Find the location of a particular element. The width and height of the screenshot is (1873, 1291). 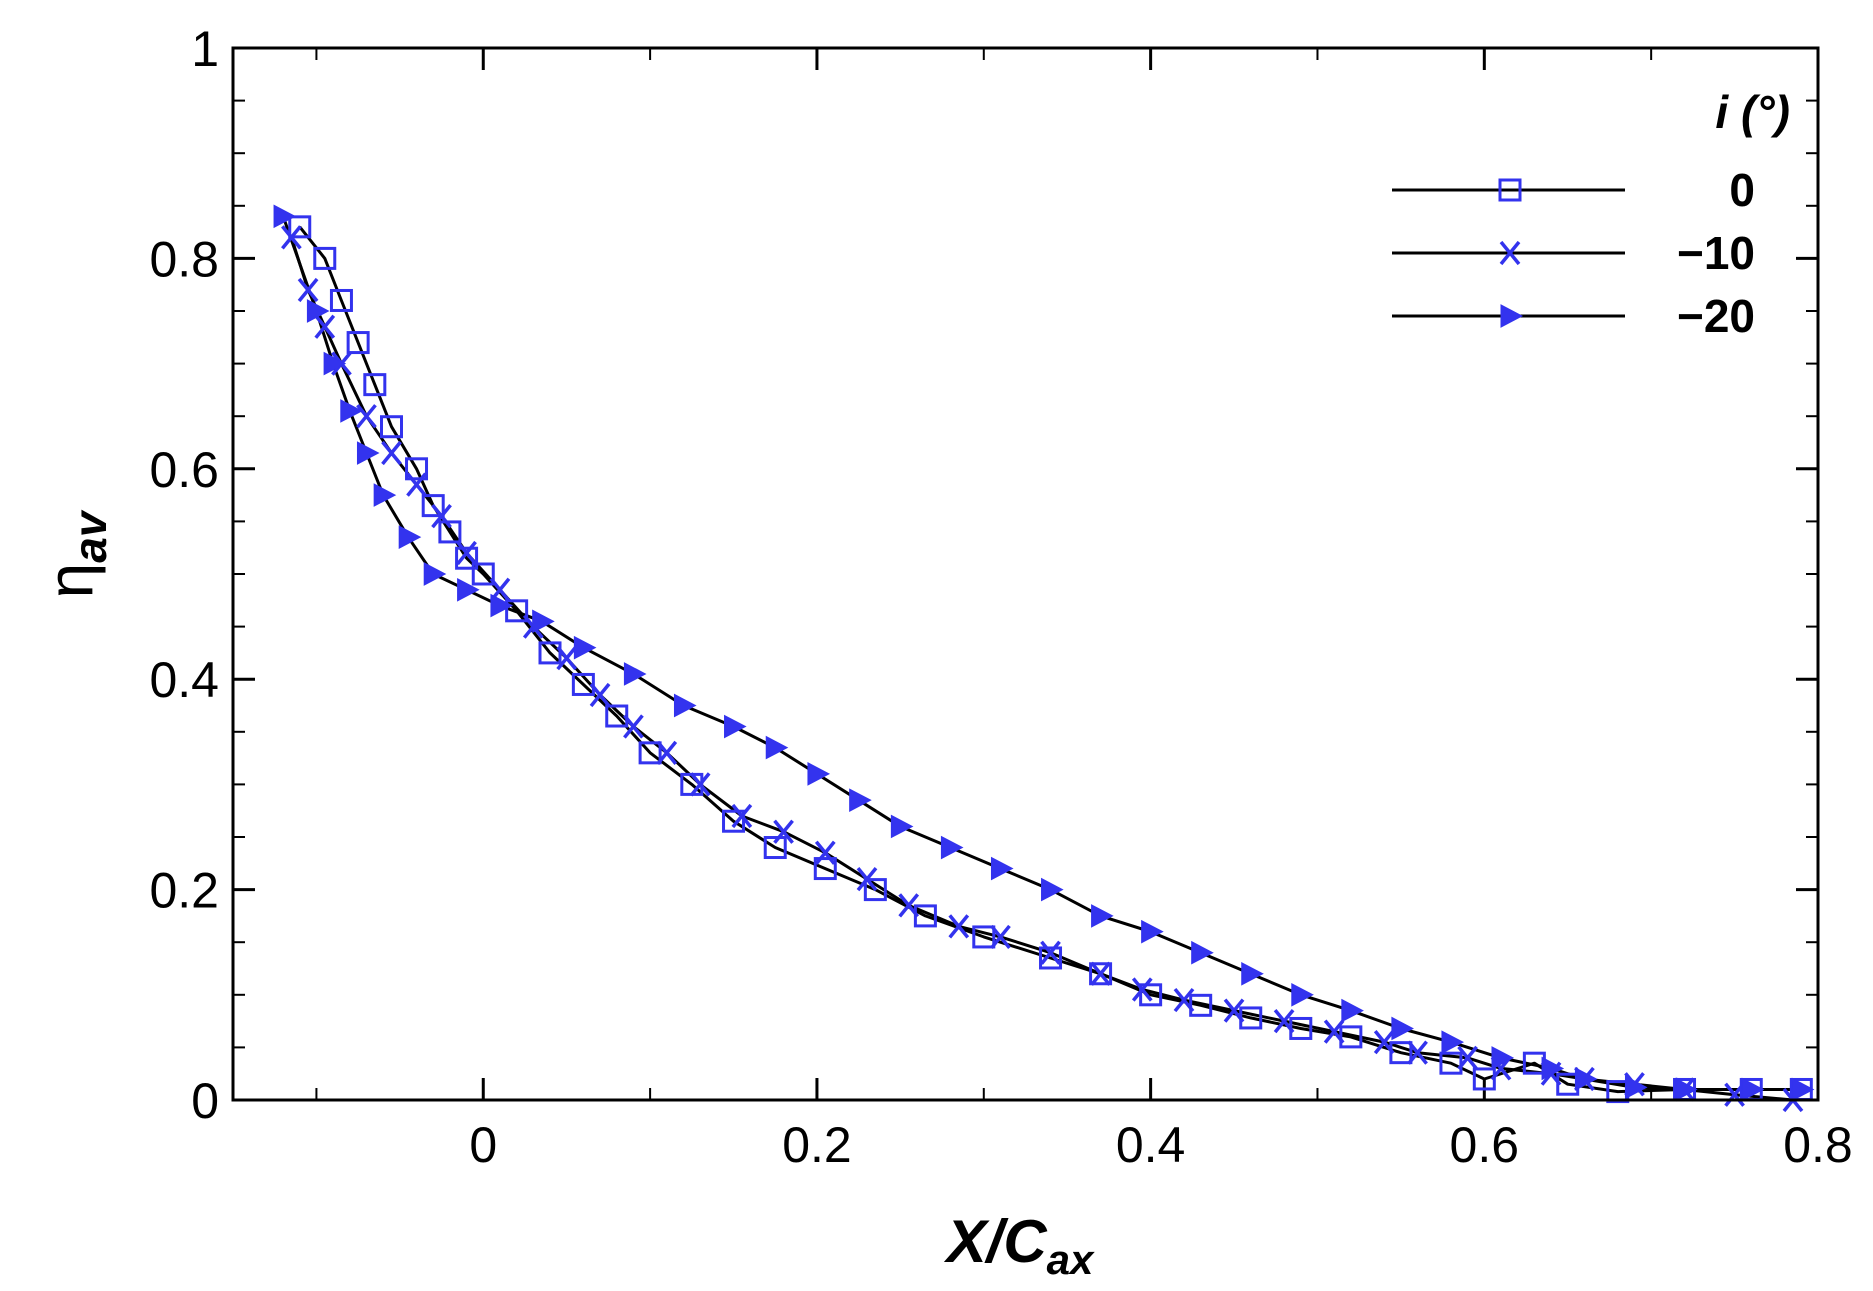

legend-item: −20 is located at coordinates (1573, 316).